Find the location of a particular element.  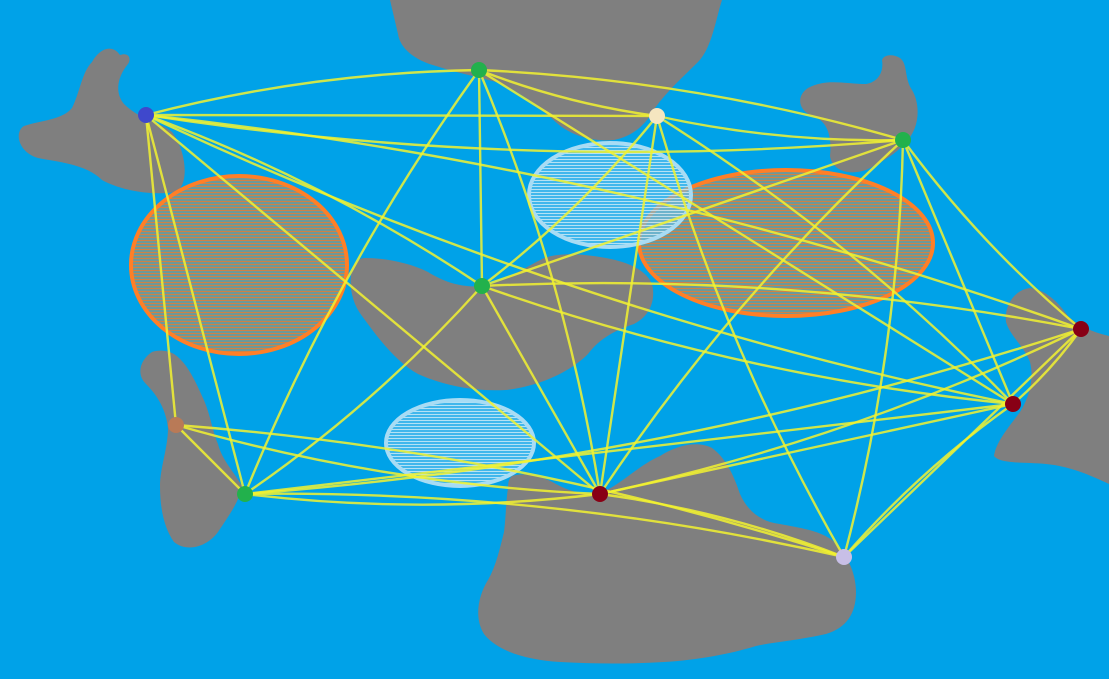

route-p1-p7 is located at coordinates (195, 304).